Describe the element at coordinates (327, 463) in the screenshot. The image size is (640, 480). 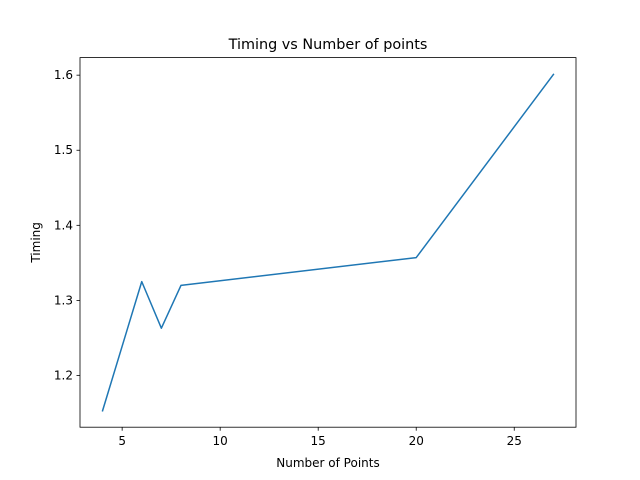
I see `x-axis-label: Number of Points` at that location.